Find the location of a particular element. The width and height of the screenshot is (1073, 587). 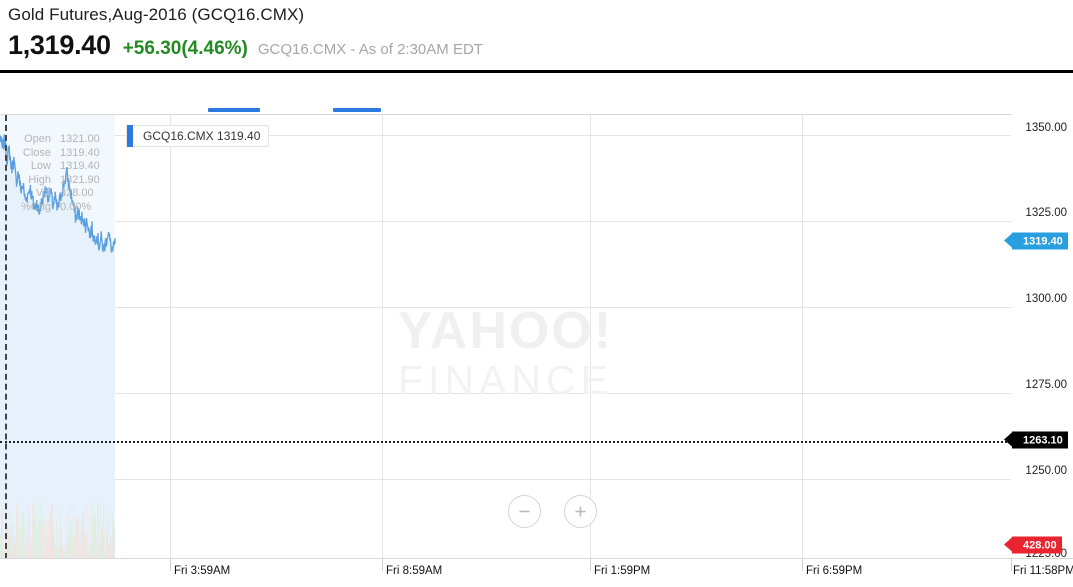

previous-close-badge: 1263.10 is located at coordinates (1036, 440).